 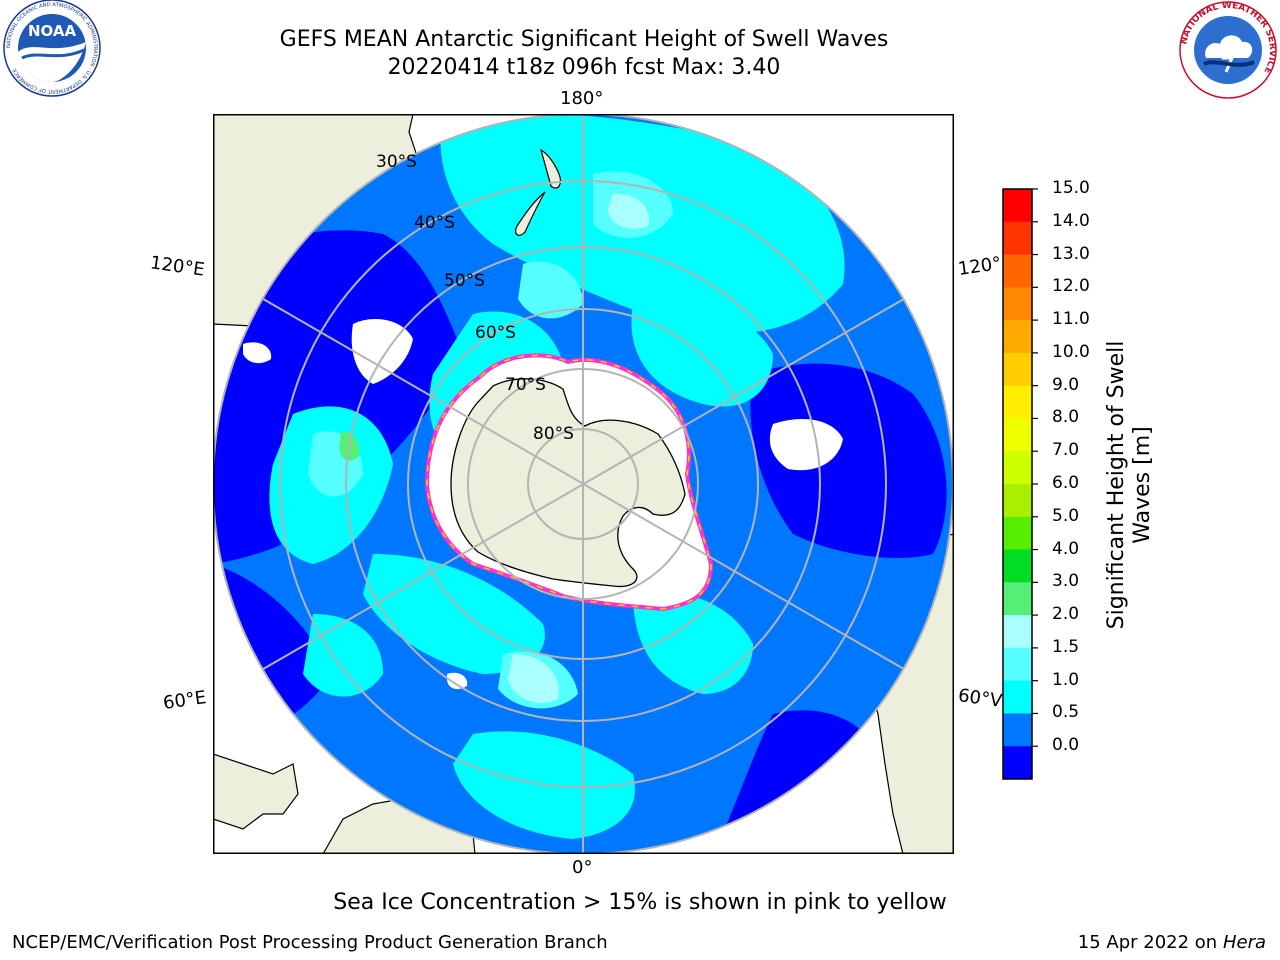 What do you see at coordinates (584, 67) in the screenshot?
I see `chart-subtitle: 20220414 t18z 096h fcst Max: 3.40` at bounding box center [584, 67].